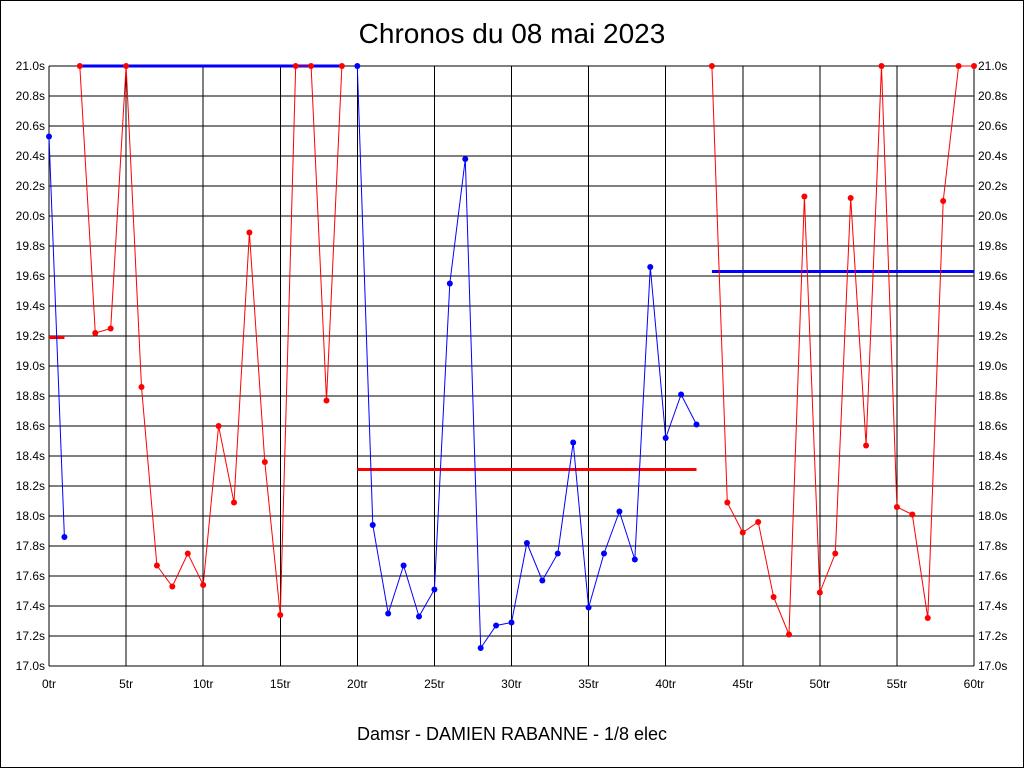 Image resolution: width=1024 pixels, height=768 pixels. I want to click on y-tick-label-right: 20.0s, so click(992, 216).